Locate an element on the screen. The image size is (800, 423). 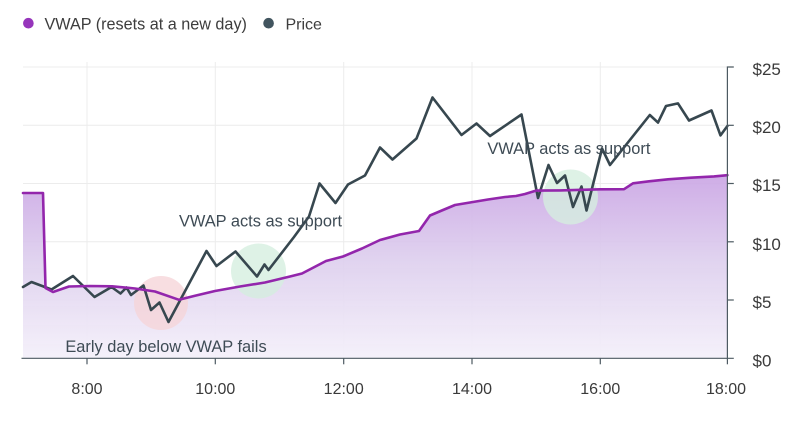
svg-text: 12:00 is located at coordinates (344, 389).